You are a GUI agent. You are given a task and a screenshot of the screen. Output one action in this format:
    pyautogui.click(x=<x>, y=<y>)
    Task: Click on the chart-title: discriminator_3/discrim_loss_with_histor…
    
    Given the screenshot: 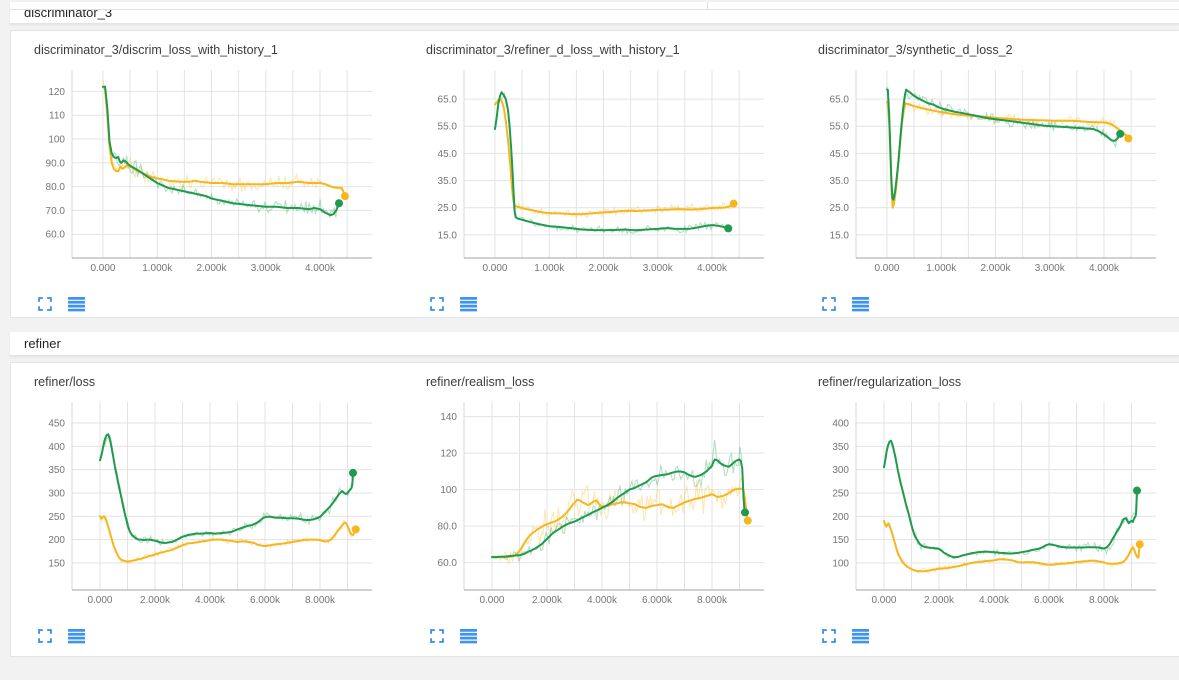 What is the action you would take?
    pyautogui.click(x=156, y=50)
    